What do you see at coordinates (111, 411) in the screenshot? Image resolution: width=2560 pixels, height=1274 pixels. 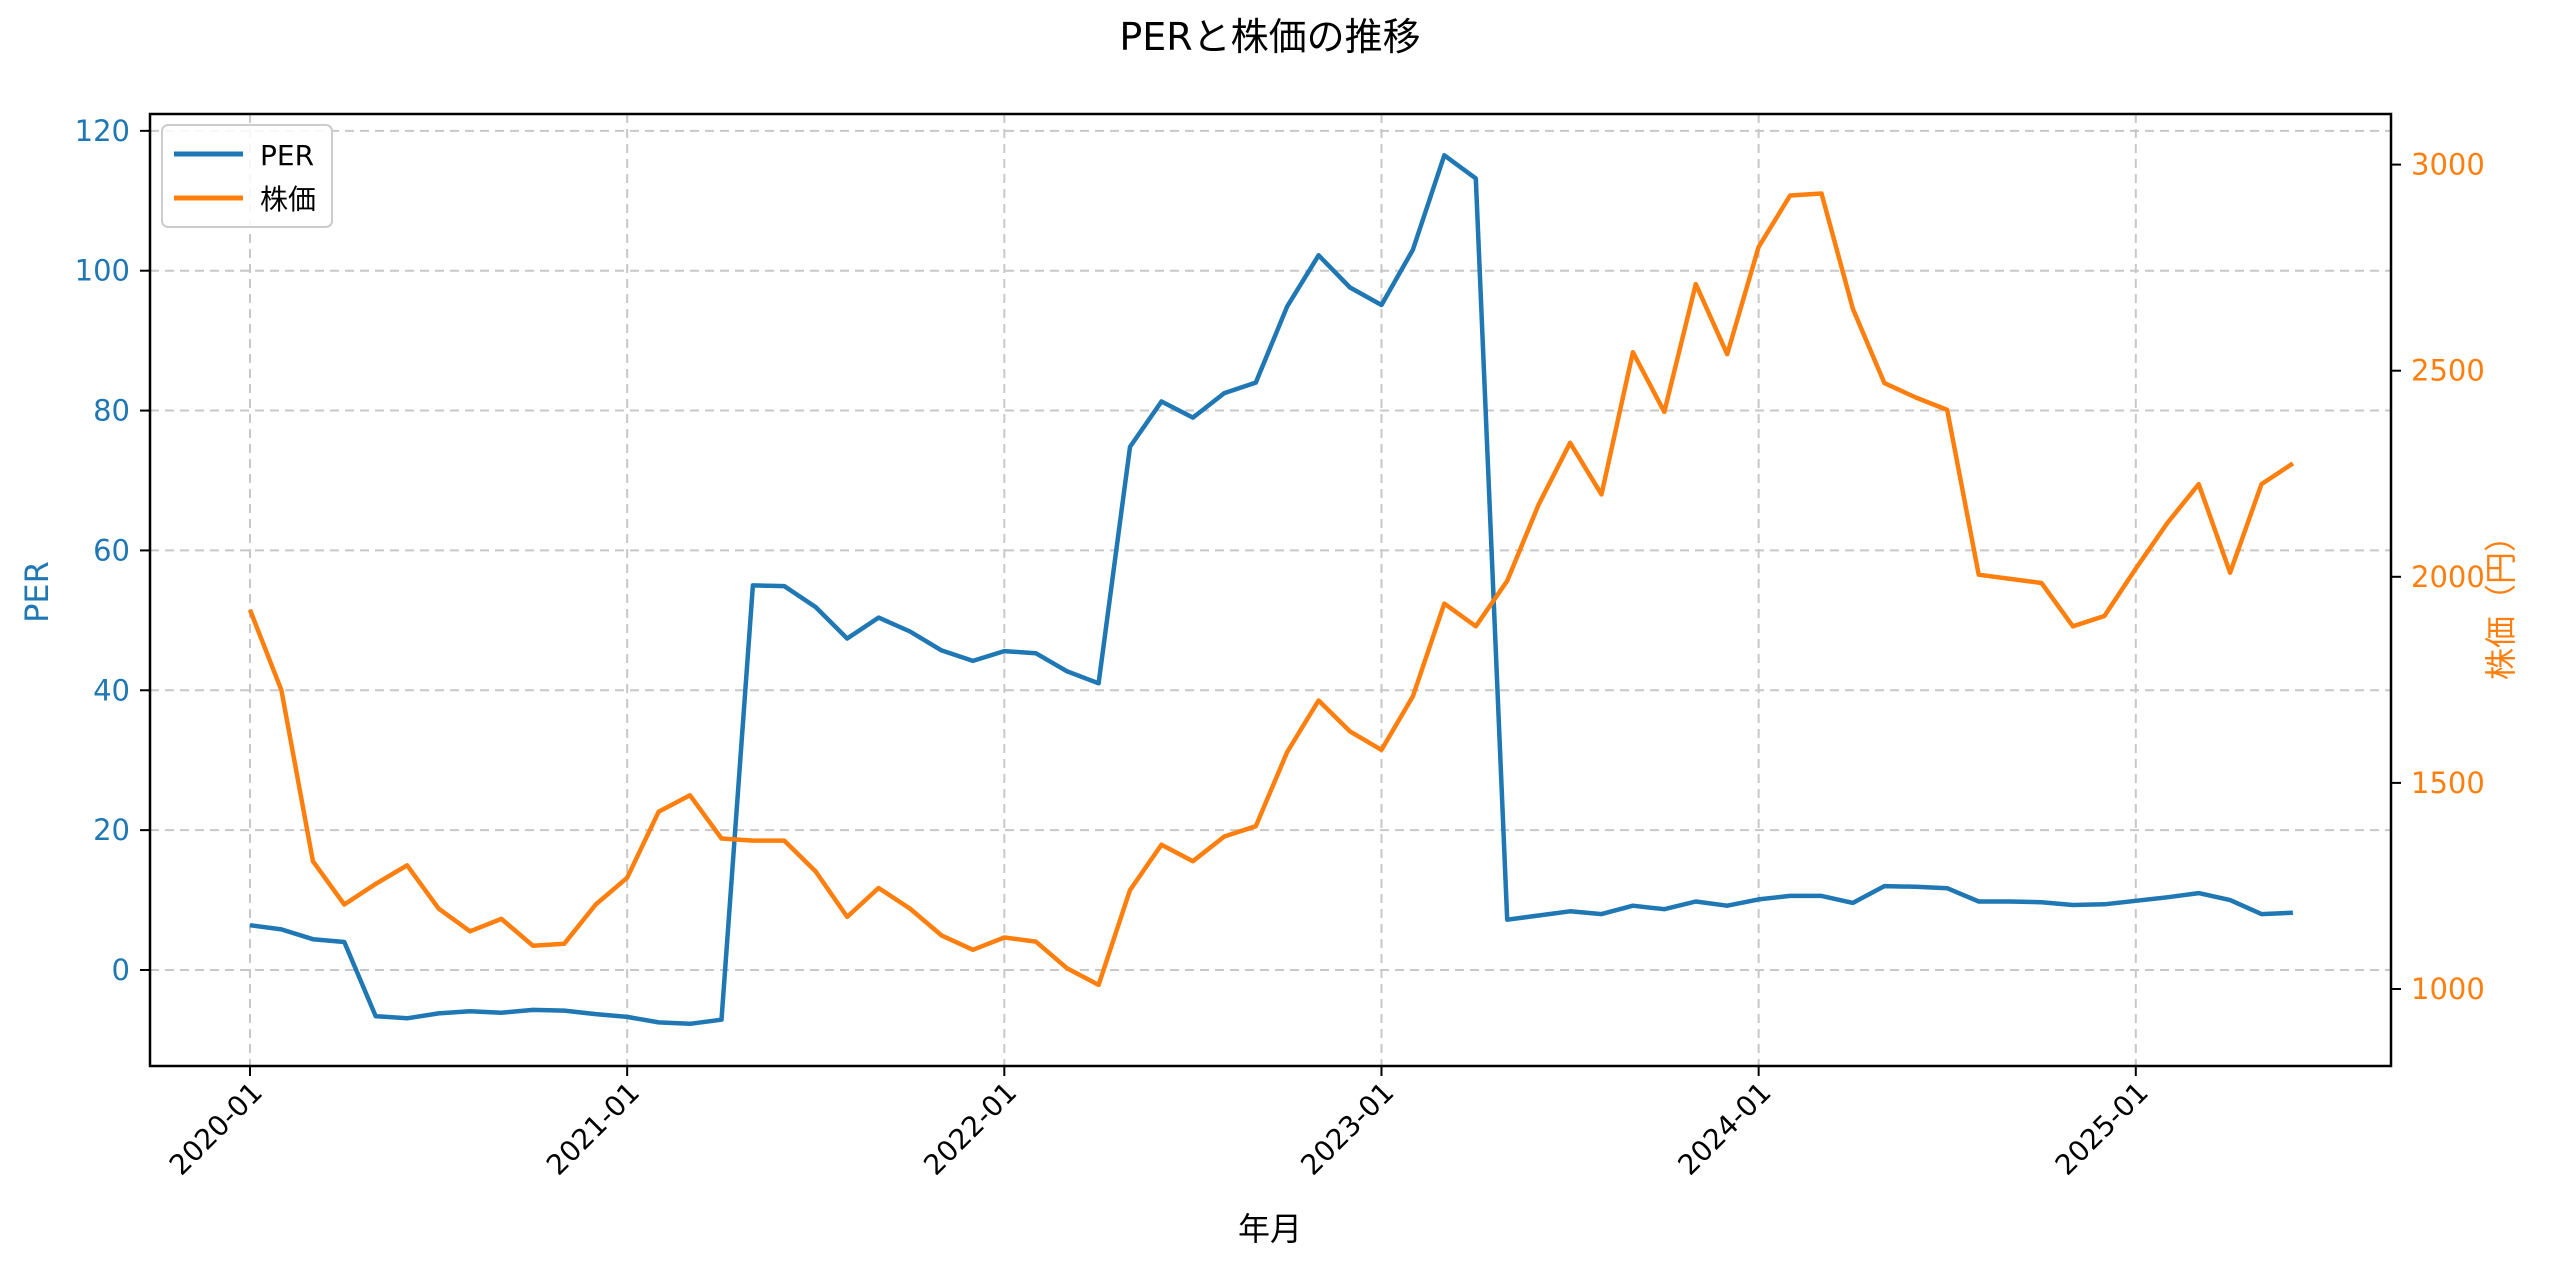 I see `left-tick-label: 80` at bounding box center [111, 411].